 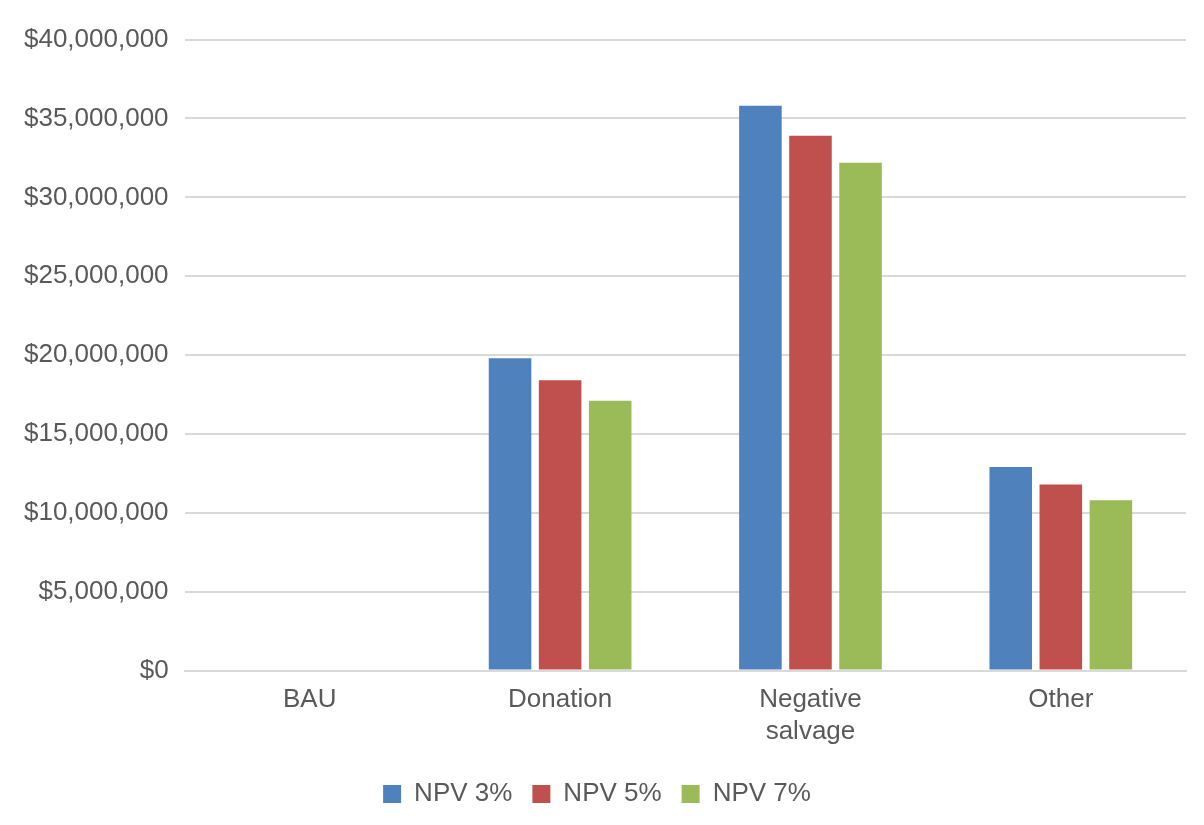 I want to click on y-tick-label: $10,000,000, so click(x=96, y=511).